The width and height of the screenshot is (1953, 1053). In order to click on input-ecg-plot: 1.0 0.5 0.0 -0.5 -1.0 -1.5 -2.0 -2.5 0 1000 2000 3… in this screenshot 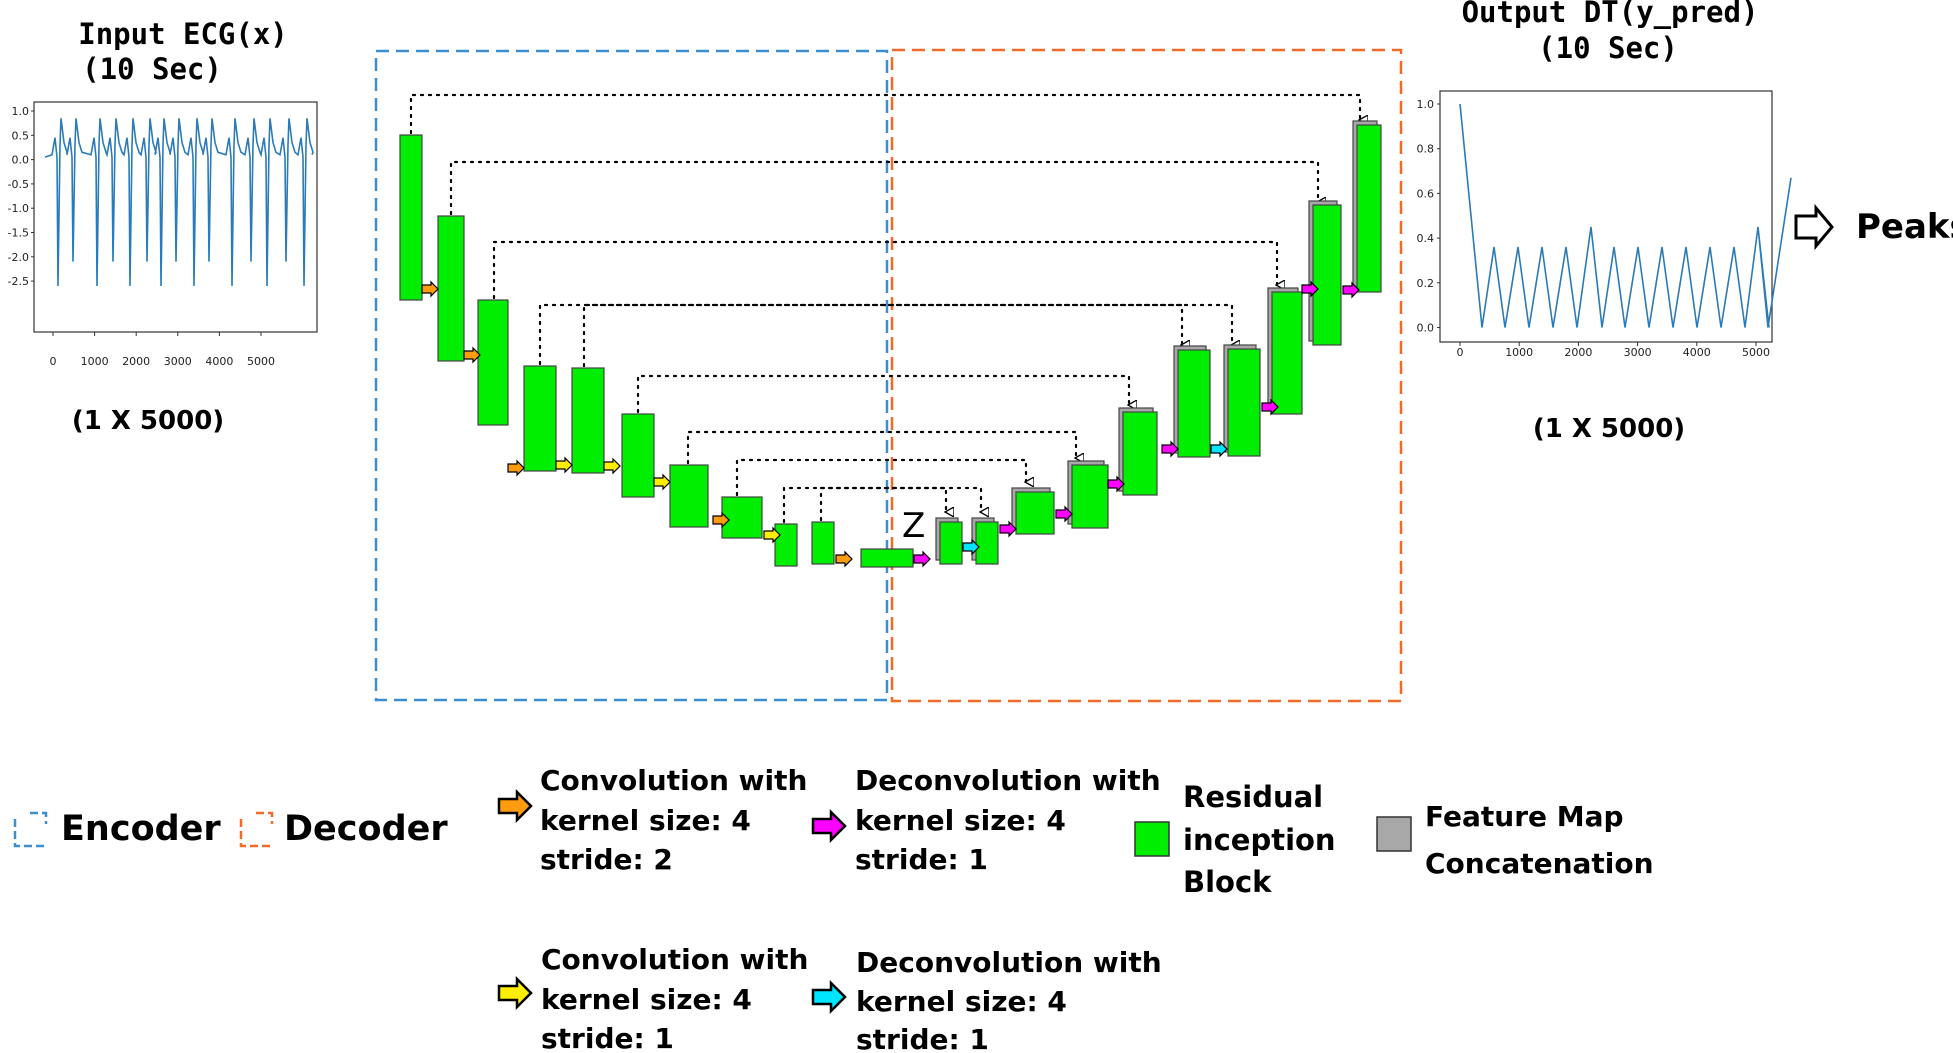, I will do `click(163, 234)`.